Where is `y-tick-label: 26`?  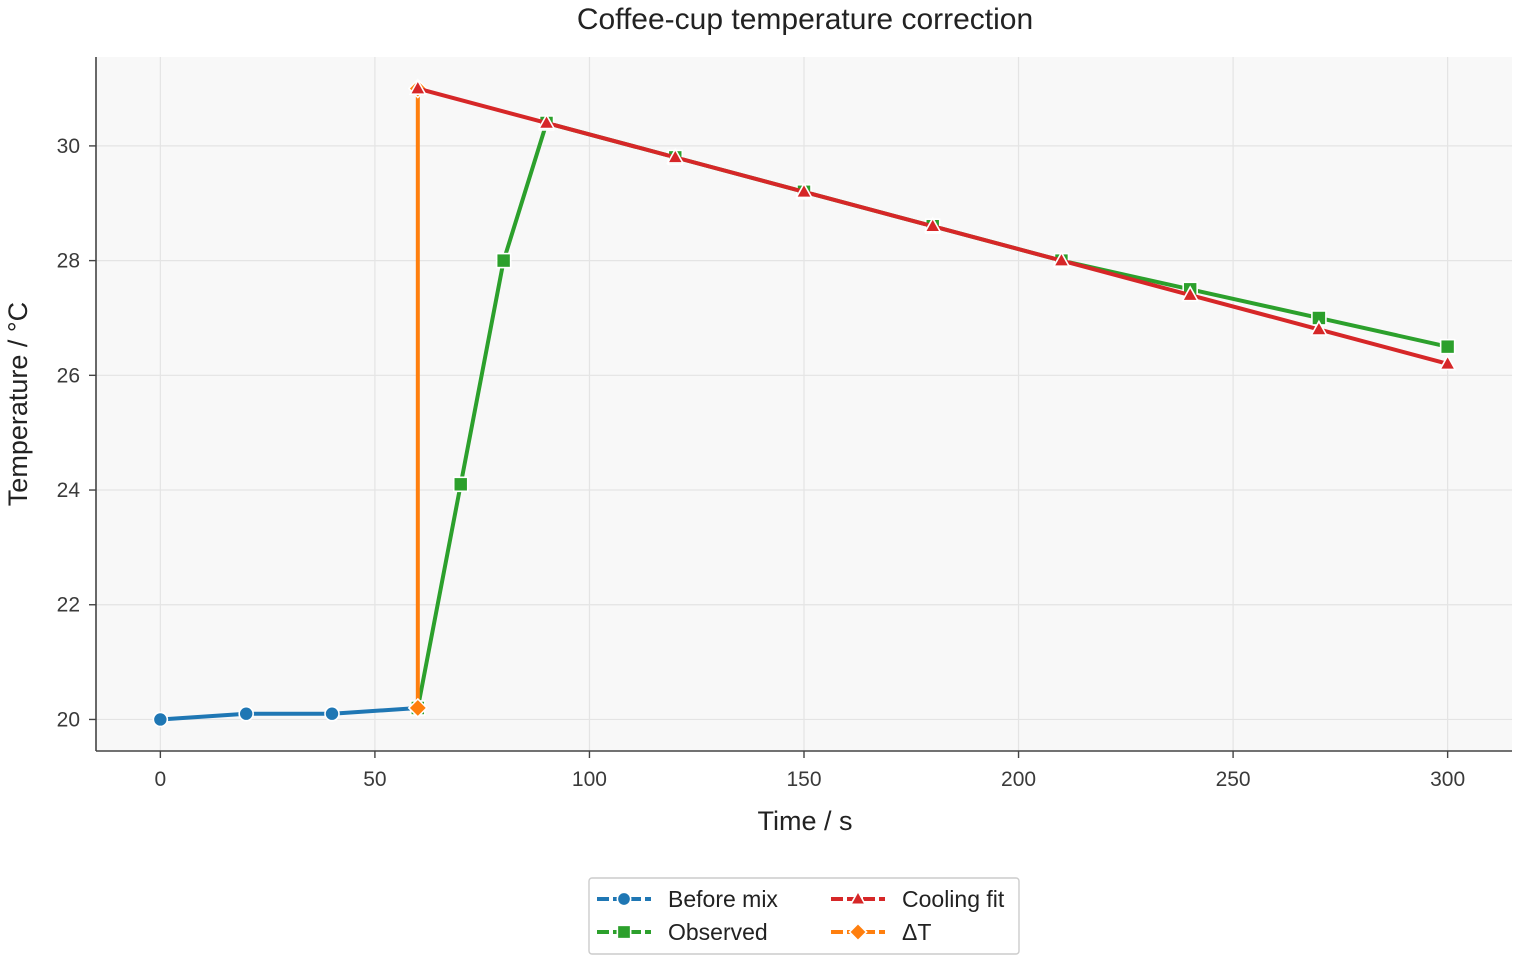
y-tick-label: 26 is located at coordinates (68, 375).